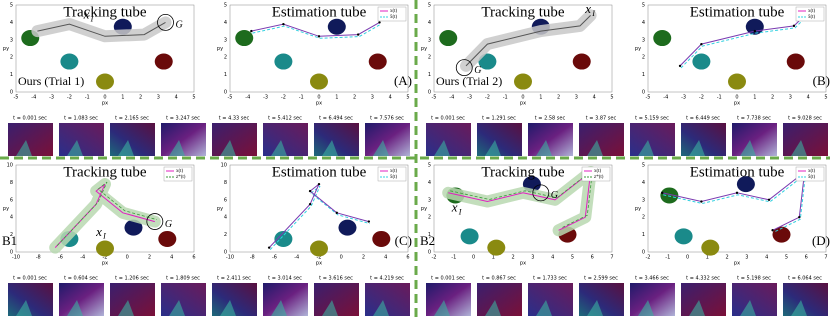 The image size is (830, 321). What do you see at coordinates (805, 119) in the screenshot?
I see `frame-time: t = 9.028 sec` at bounding box center [805, 119].